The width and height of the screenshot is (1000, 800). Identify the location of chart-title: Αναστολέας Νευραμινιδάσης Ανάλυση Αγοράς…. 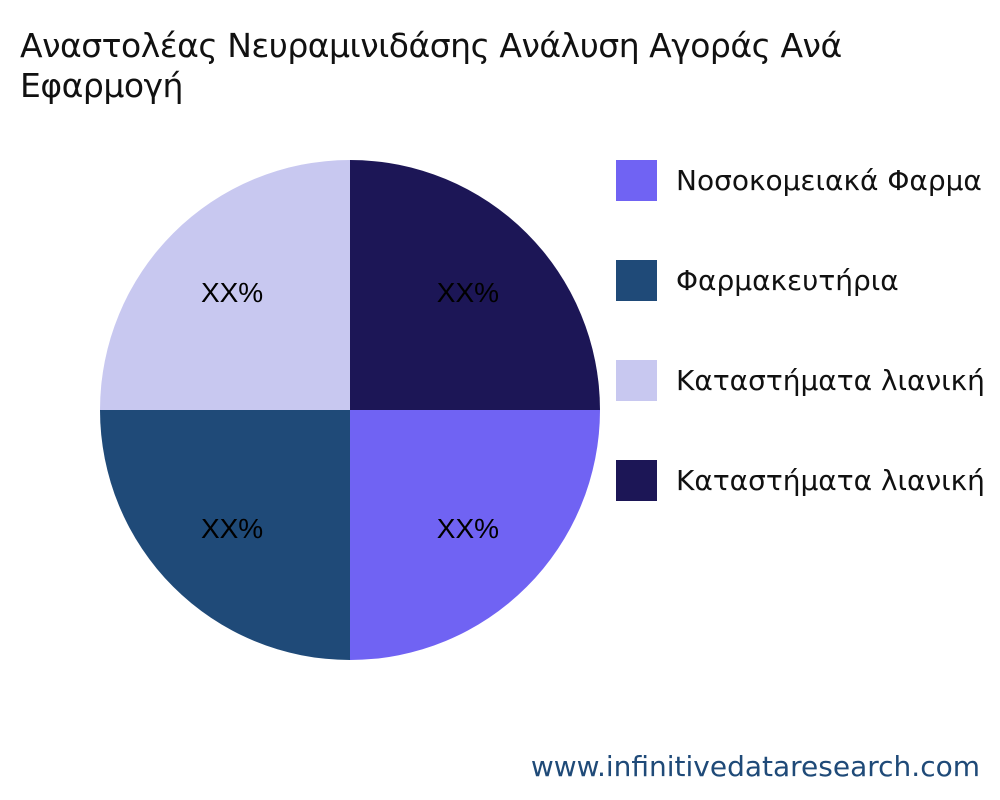
(431, 65).